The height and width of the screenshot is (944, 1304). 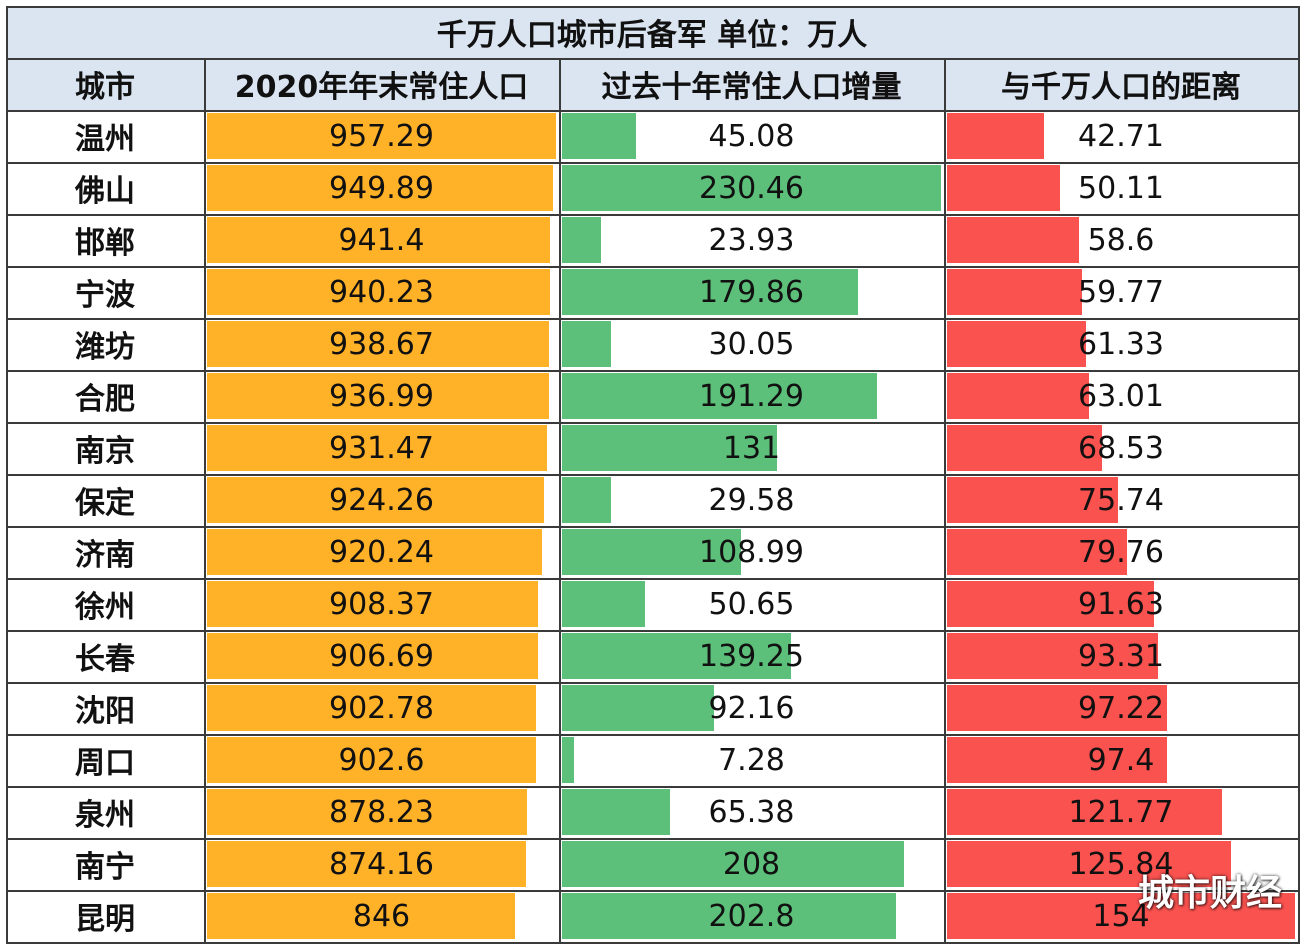 I want to click on bar-cell: 924.26, so click(x=381, y=500).